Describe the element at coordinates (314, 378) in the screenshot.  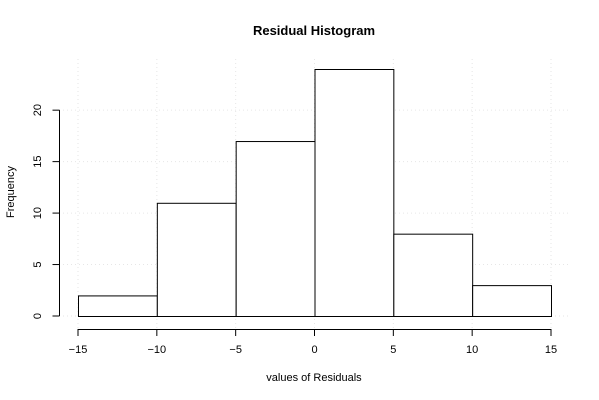
I see `x-axis-label: values of Residuals` at that location.